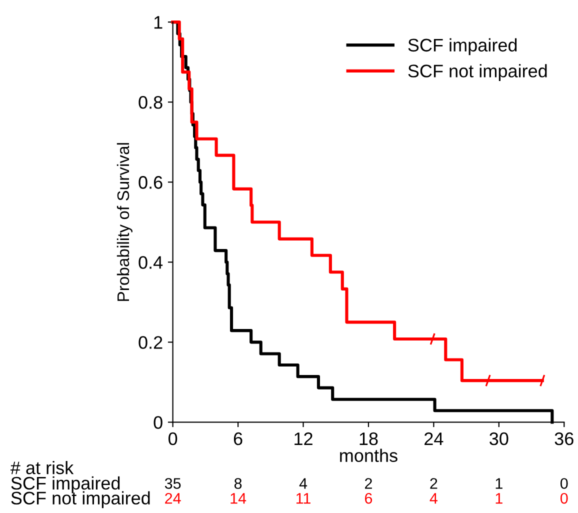 The height and width of the screenshot is (513, 578). I want to click on y-tick-label: 0.8, so click(150, 102).